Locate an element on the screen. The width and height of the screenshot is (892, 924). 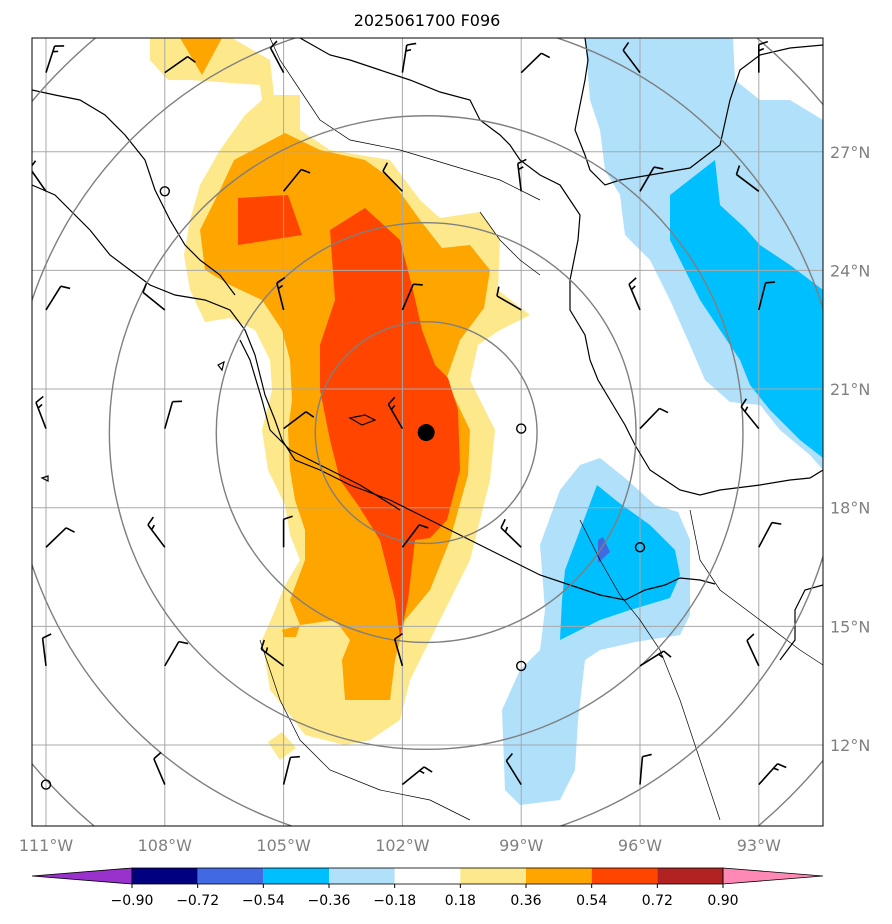
colorbar-tick-label: −0.90 is located at coordinates (132, 901).